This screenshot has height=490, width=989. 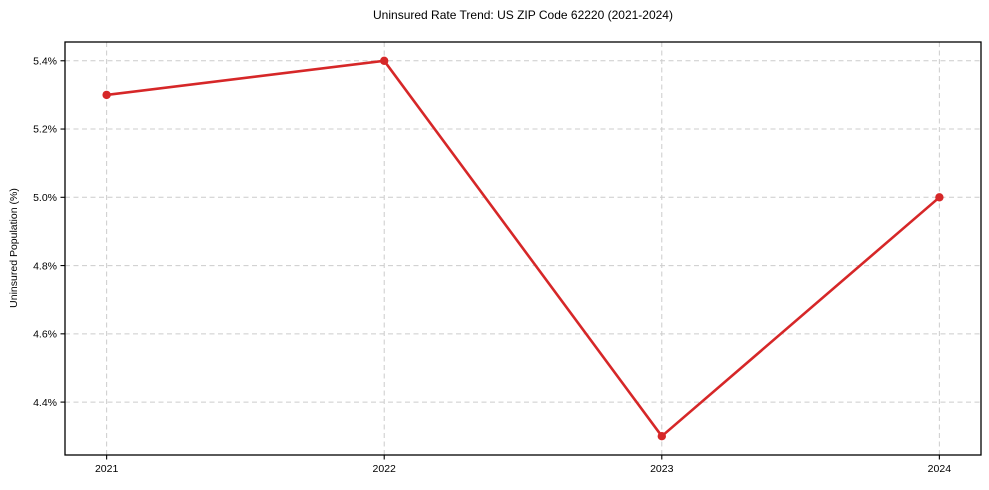 What do you see at coordinates (45, 130) in the screenshot?
I see `y-tick-label: 5.2%` at bounding box center [45, 130].